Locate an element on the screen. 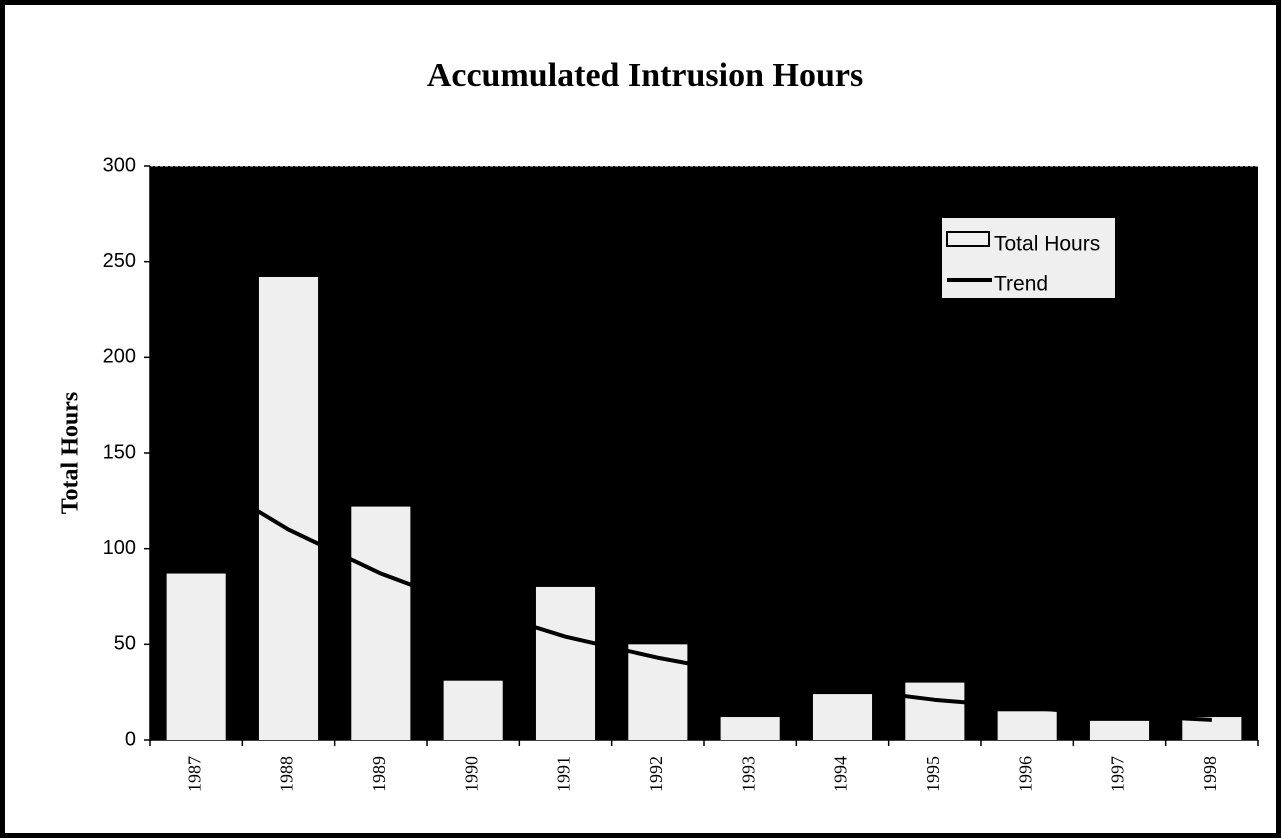 The width and height of the screenshot is (1281, 838). x-tick-label: 1987 is located at coordinates (194, 774).